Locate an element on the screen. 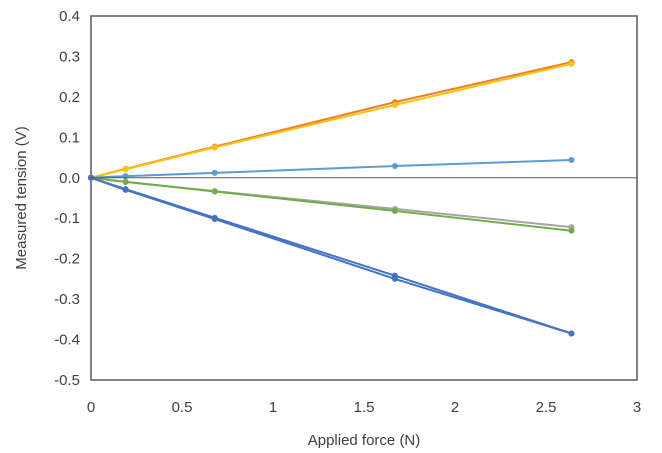 This screenshot has width=662, height=453. y-tick-label: -0.2 is located at coordinates (67, 259).